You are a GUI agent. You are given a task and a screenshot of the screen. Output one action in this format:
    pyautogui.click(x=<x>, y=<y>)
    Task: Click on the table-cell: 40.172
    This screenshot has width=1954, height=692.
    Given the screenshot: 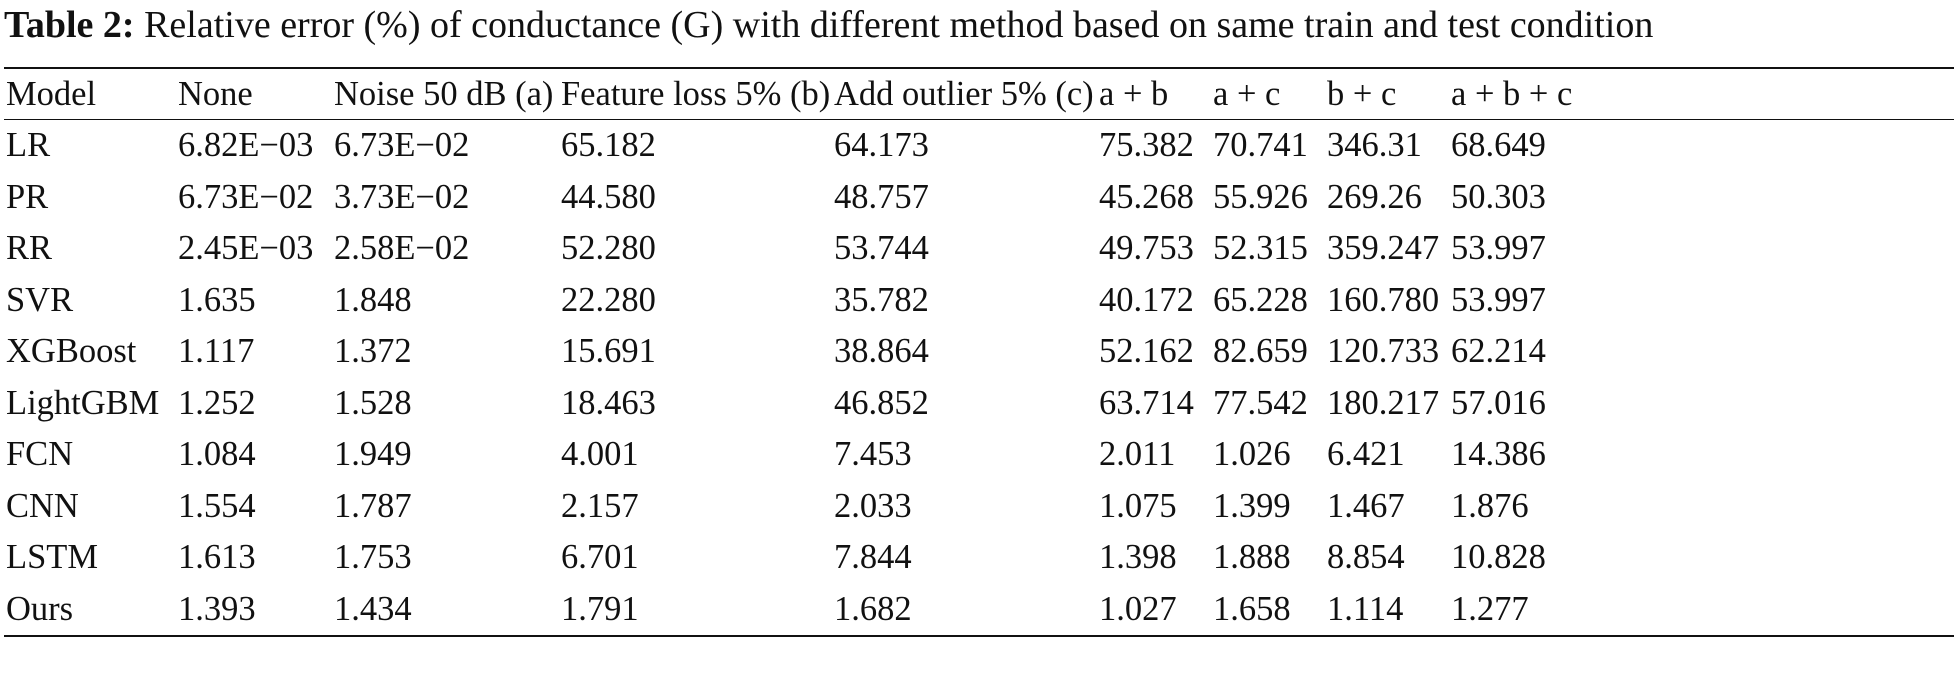 What is the action you would take?
    pyautogui.click(x=1146, y=299)
    